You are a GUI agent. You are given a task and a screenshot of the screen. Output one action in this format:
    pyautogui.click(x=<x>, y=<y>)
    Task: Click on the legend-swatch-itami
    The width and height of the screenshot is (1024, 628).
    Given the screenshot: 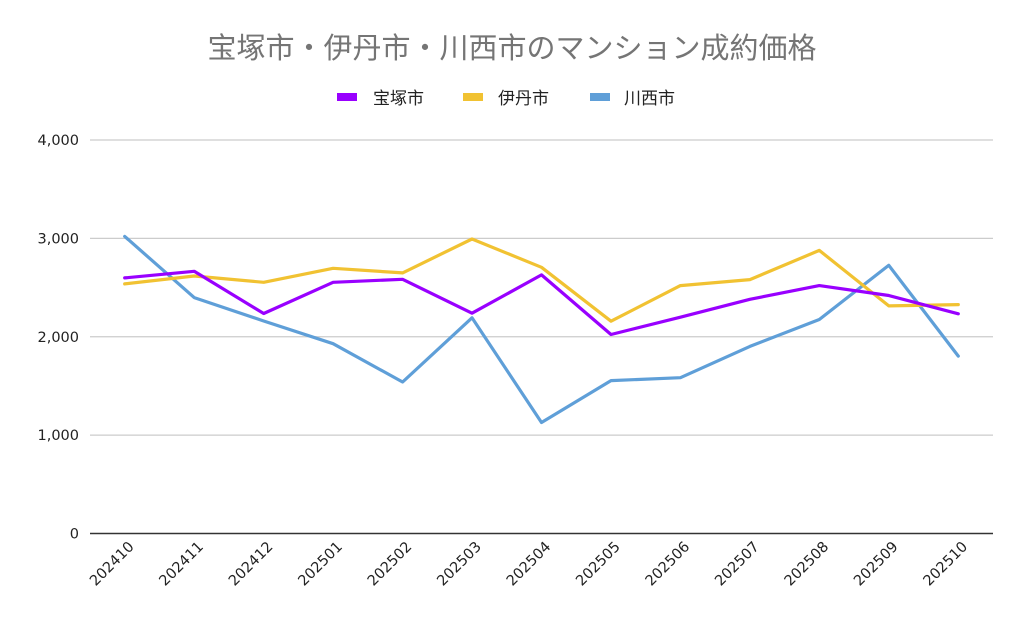 What is the action you would take?
    pyautogui.click(x=473, y=97)
    